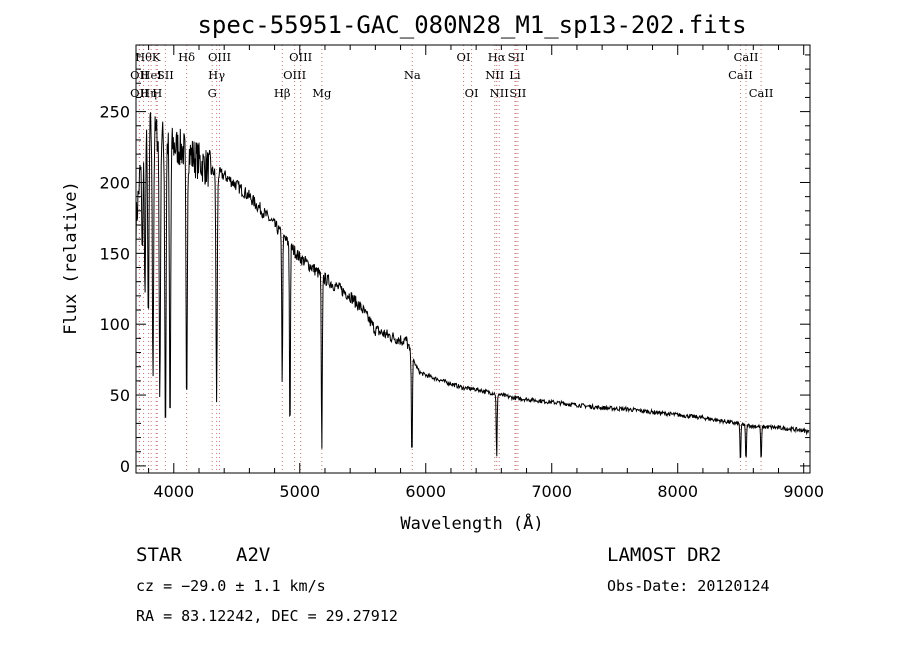  I want to click on spectral-line-label: Hα, so click(497, 57).